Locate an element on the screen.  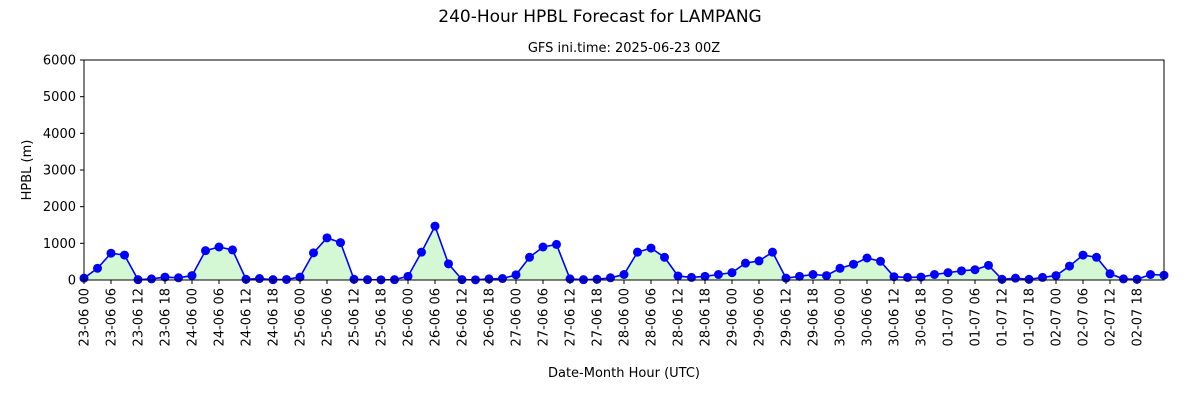
x-tick-label: 01-07 18 is located at coordinates (1030, 317).